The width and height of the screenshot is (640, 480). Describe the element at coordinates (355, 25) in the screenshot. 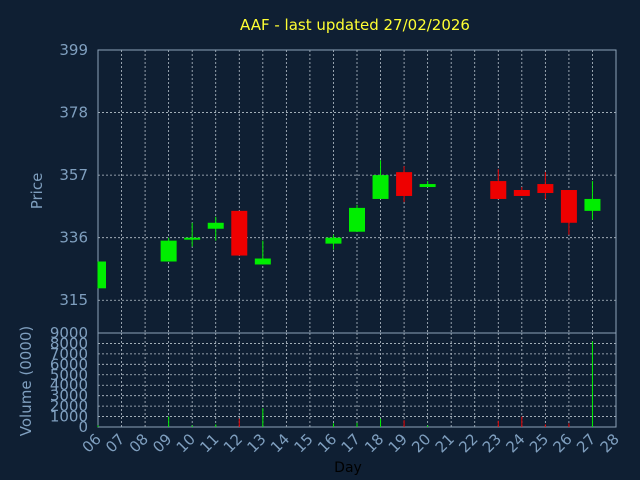

I see `chart-title: AAF - last updated 27/02/2026` at that location.